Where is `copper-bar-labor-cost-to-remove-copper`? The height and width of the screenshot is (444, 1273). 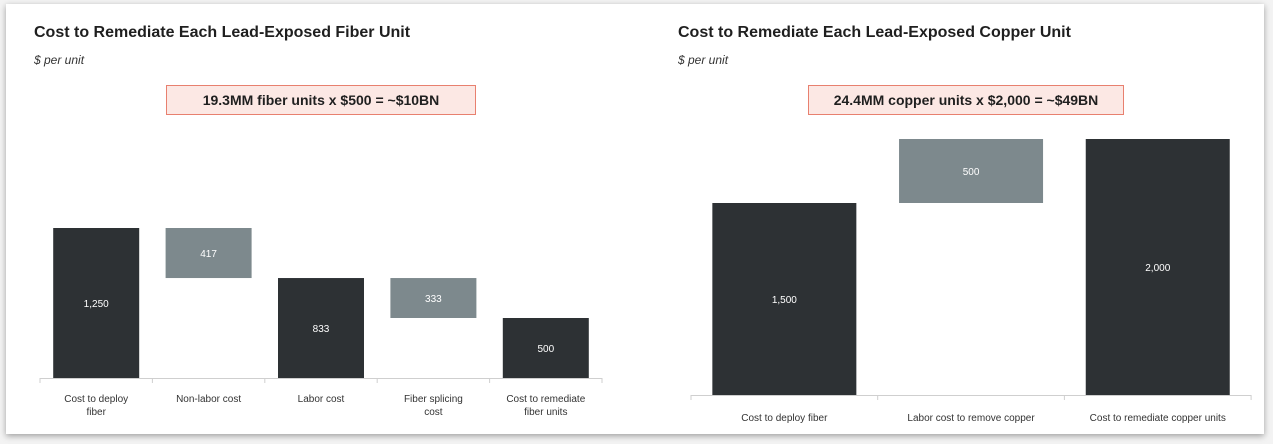 copper-bar-labor-cost-to-remove-copper is located at coordinates (971, 171).